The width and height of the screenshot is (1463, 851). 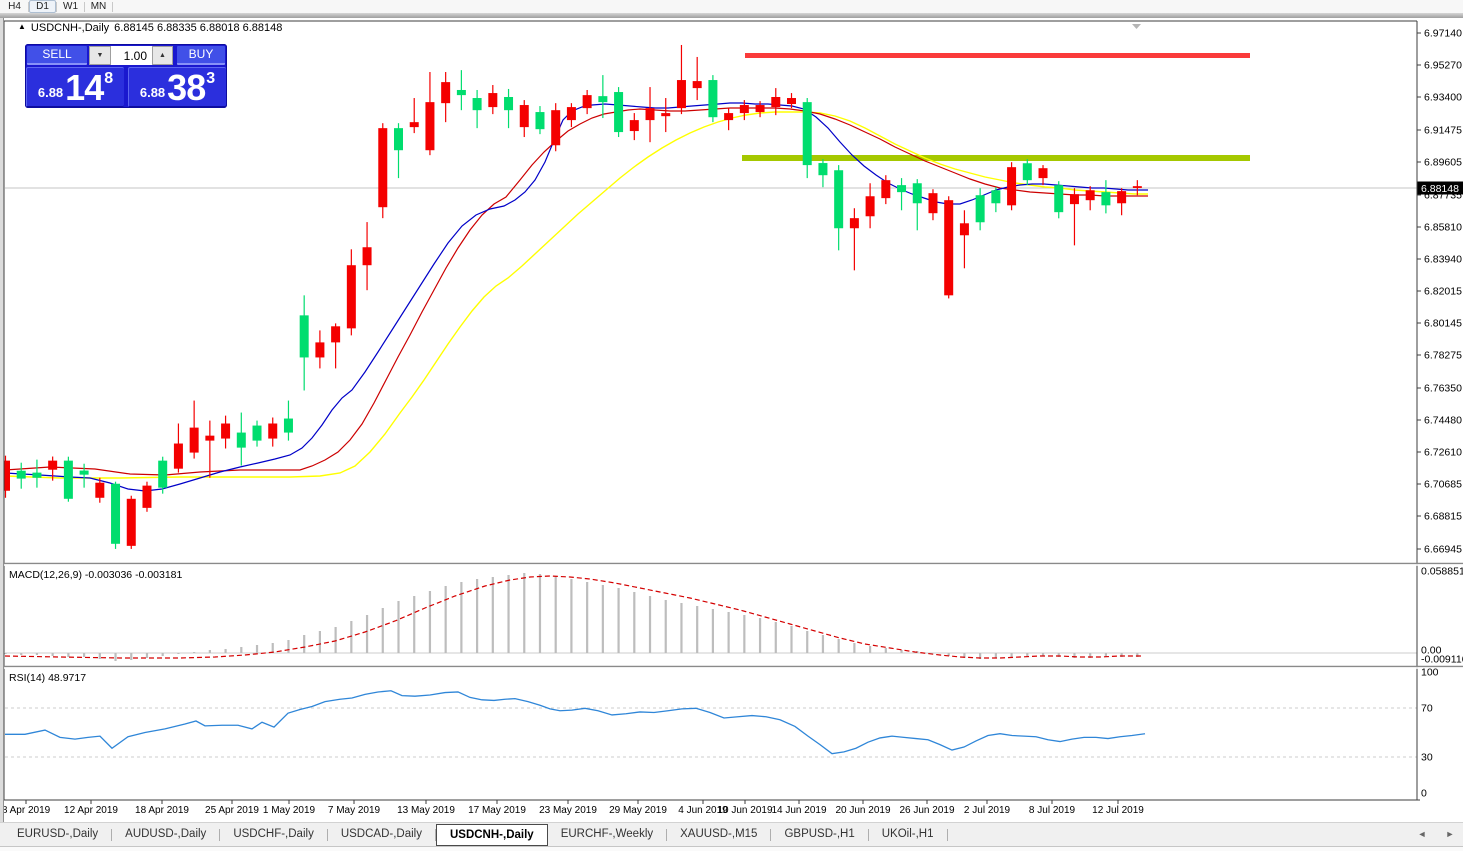 What do you see at coordinates (638, 810) in the screenshot?
I see `date-axis-label: 29 May 2019` at bounding box center [638, 810].